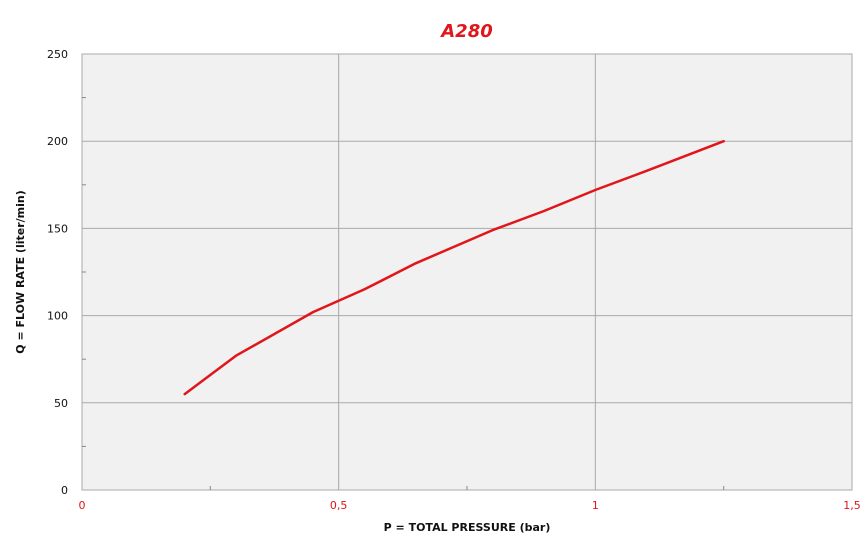  What do you see at coordinates (469, 505) in the screenshot?
I see `x-axis-tick-labels: 0 0,5 1 1,5` at bounding box center [469, 505].